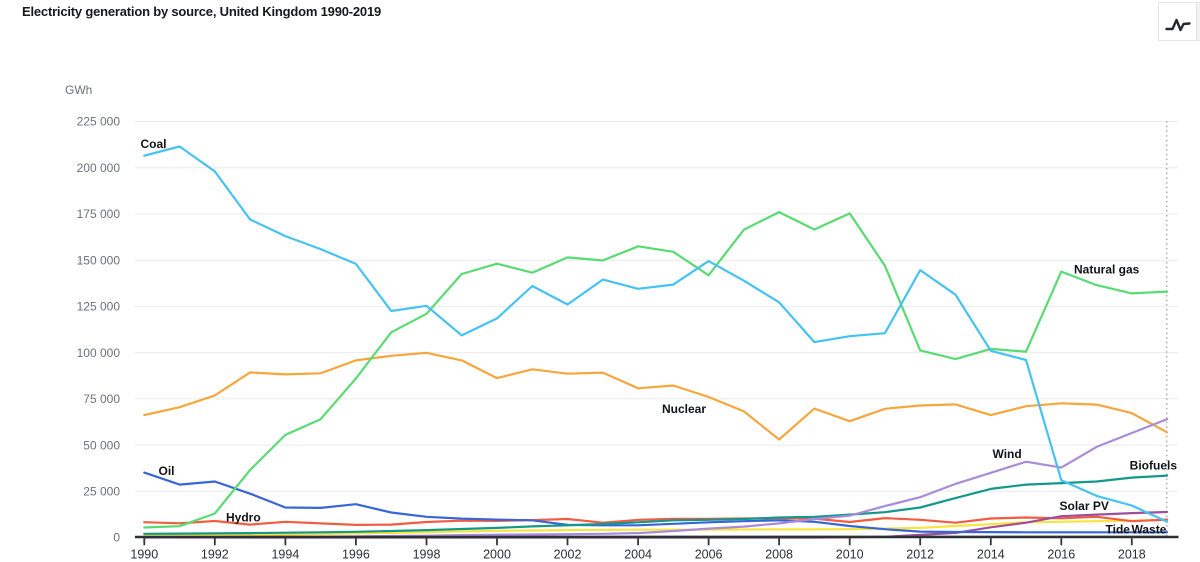 Image resolution: width=1200 pixels, height=562 pixels. What do you see at coordinates (920, 555) in the screenshot?
I see `svg-text: 2012` at bounding box center [920, 555].